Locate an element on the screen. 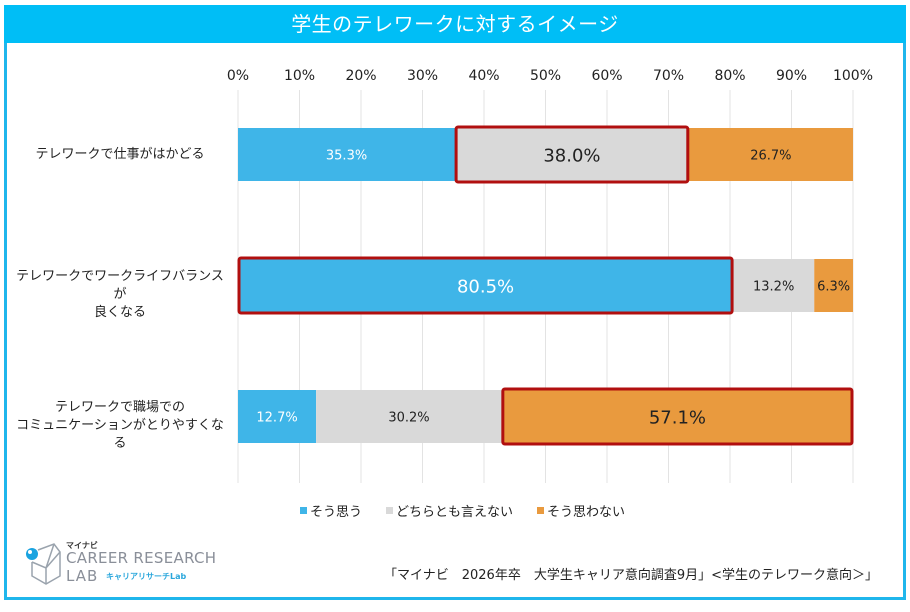  data-label: 35.3% is located at coordinates (346, 156).